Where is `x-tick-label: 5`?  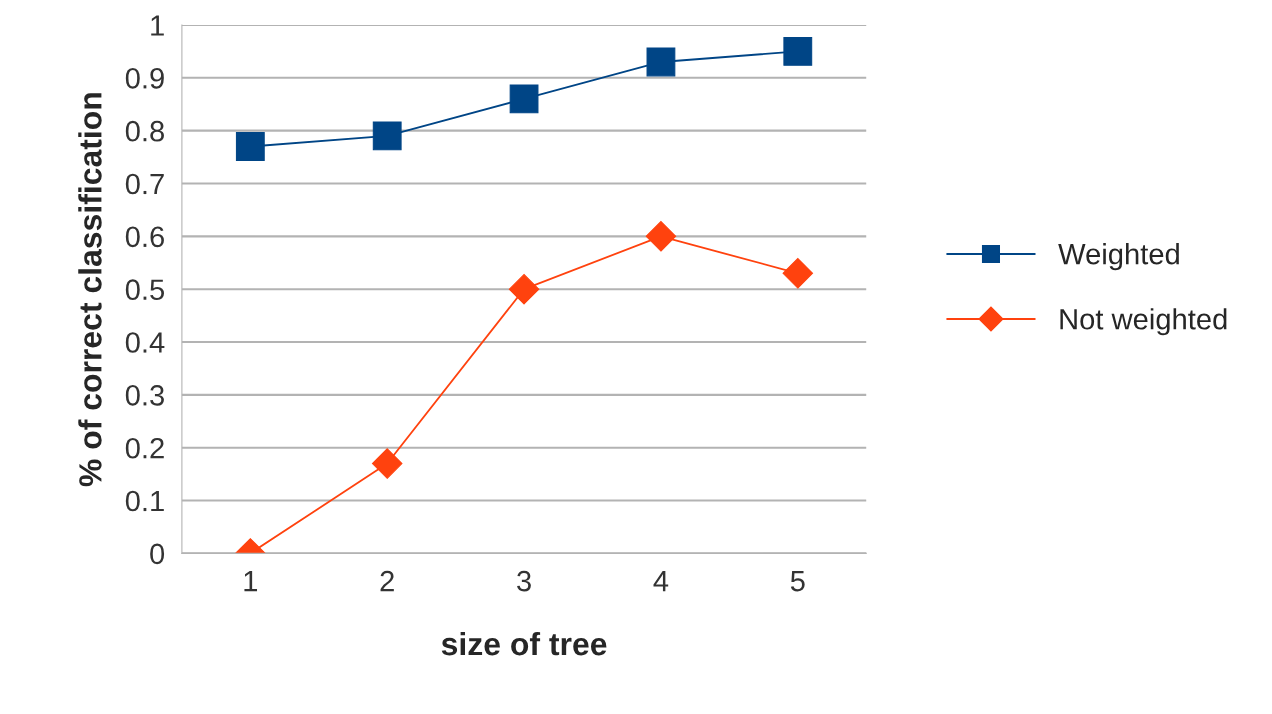
x-tick-label: 5 is located at coordinates (797, 581).